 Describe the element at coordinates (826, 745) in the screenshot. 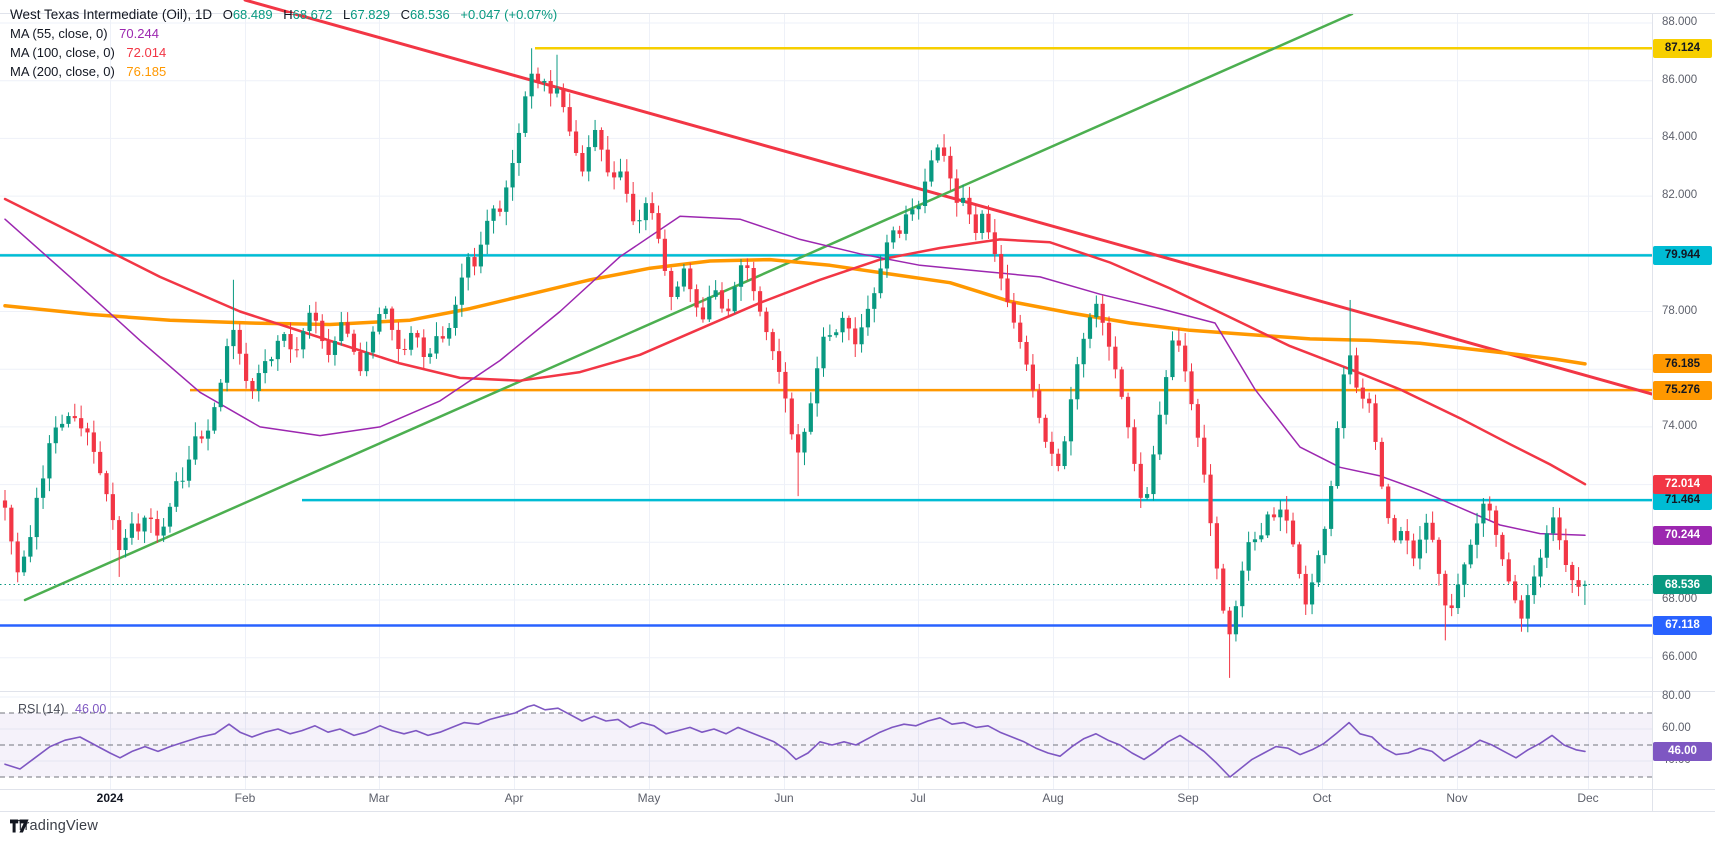

I see `rsi-band` at that location.